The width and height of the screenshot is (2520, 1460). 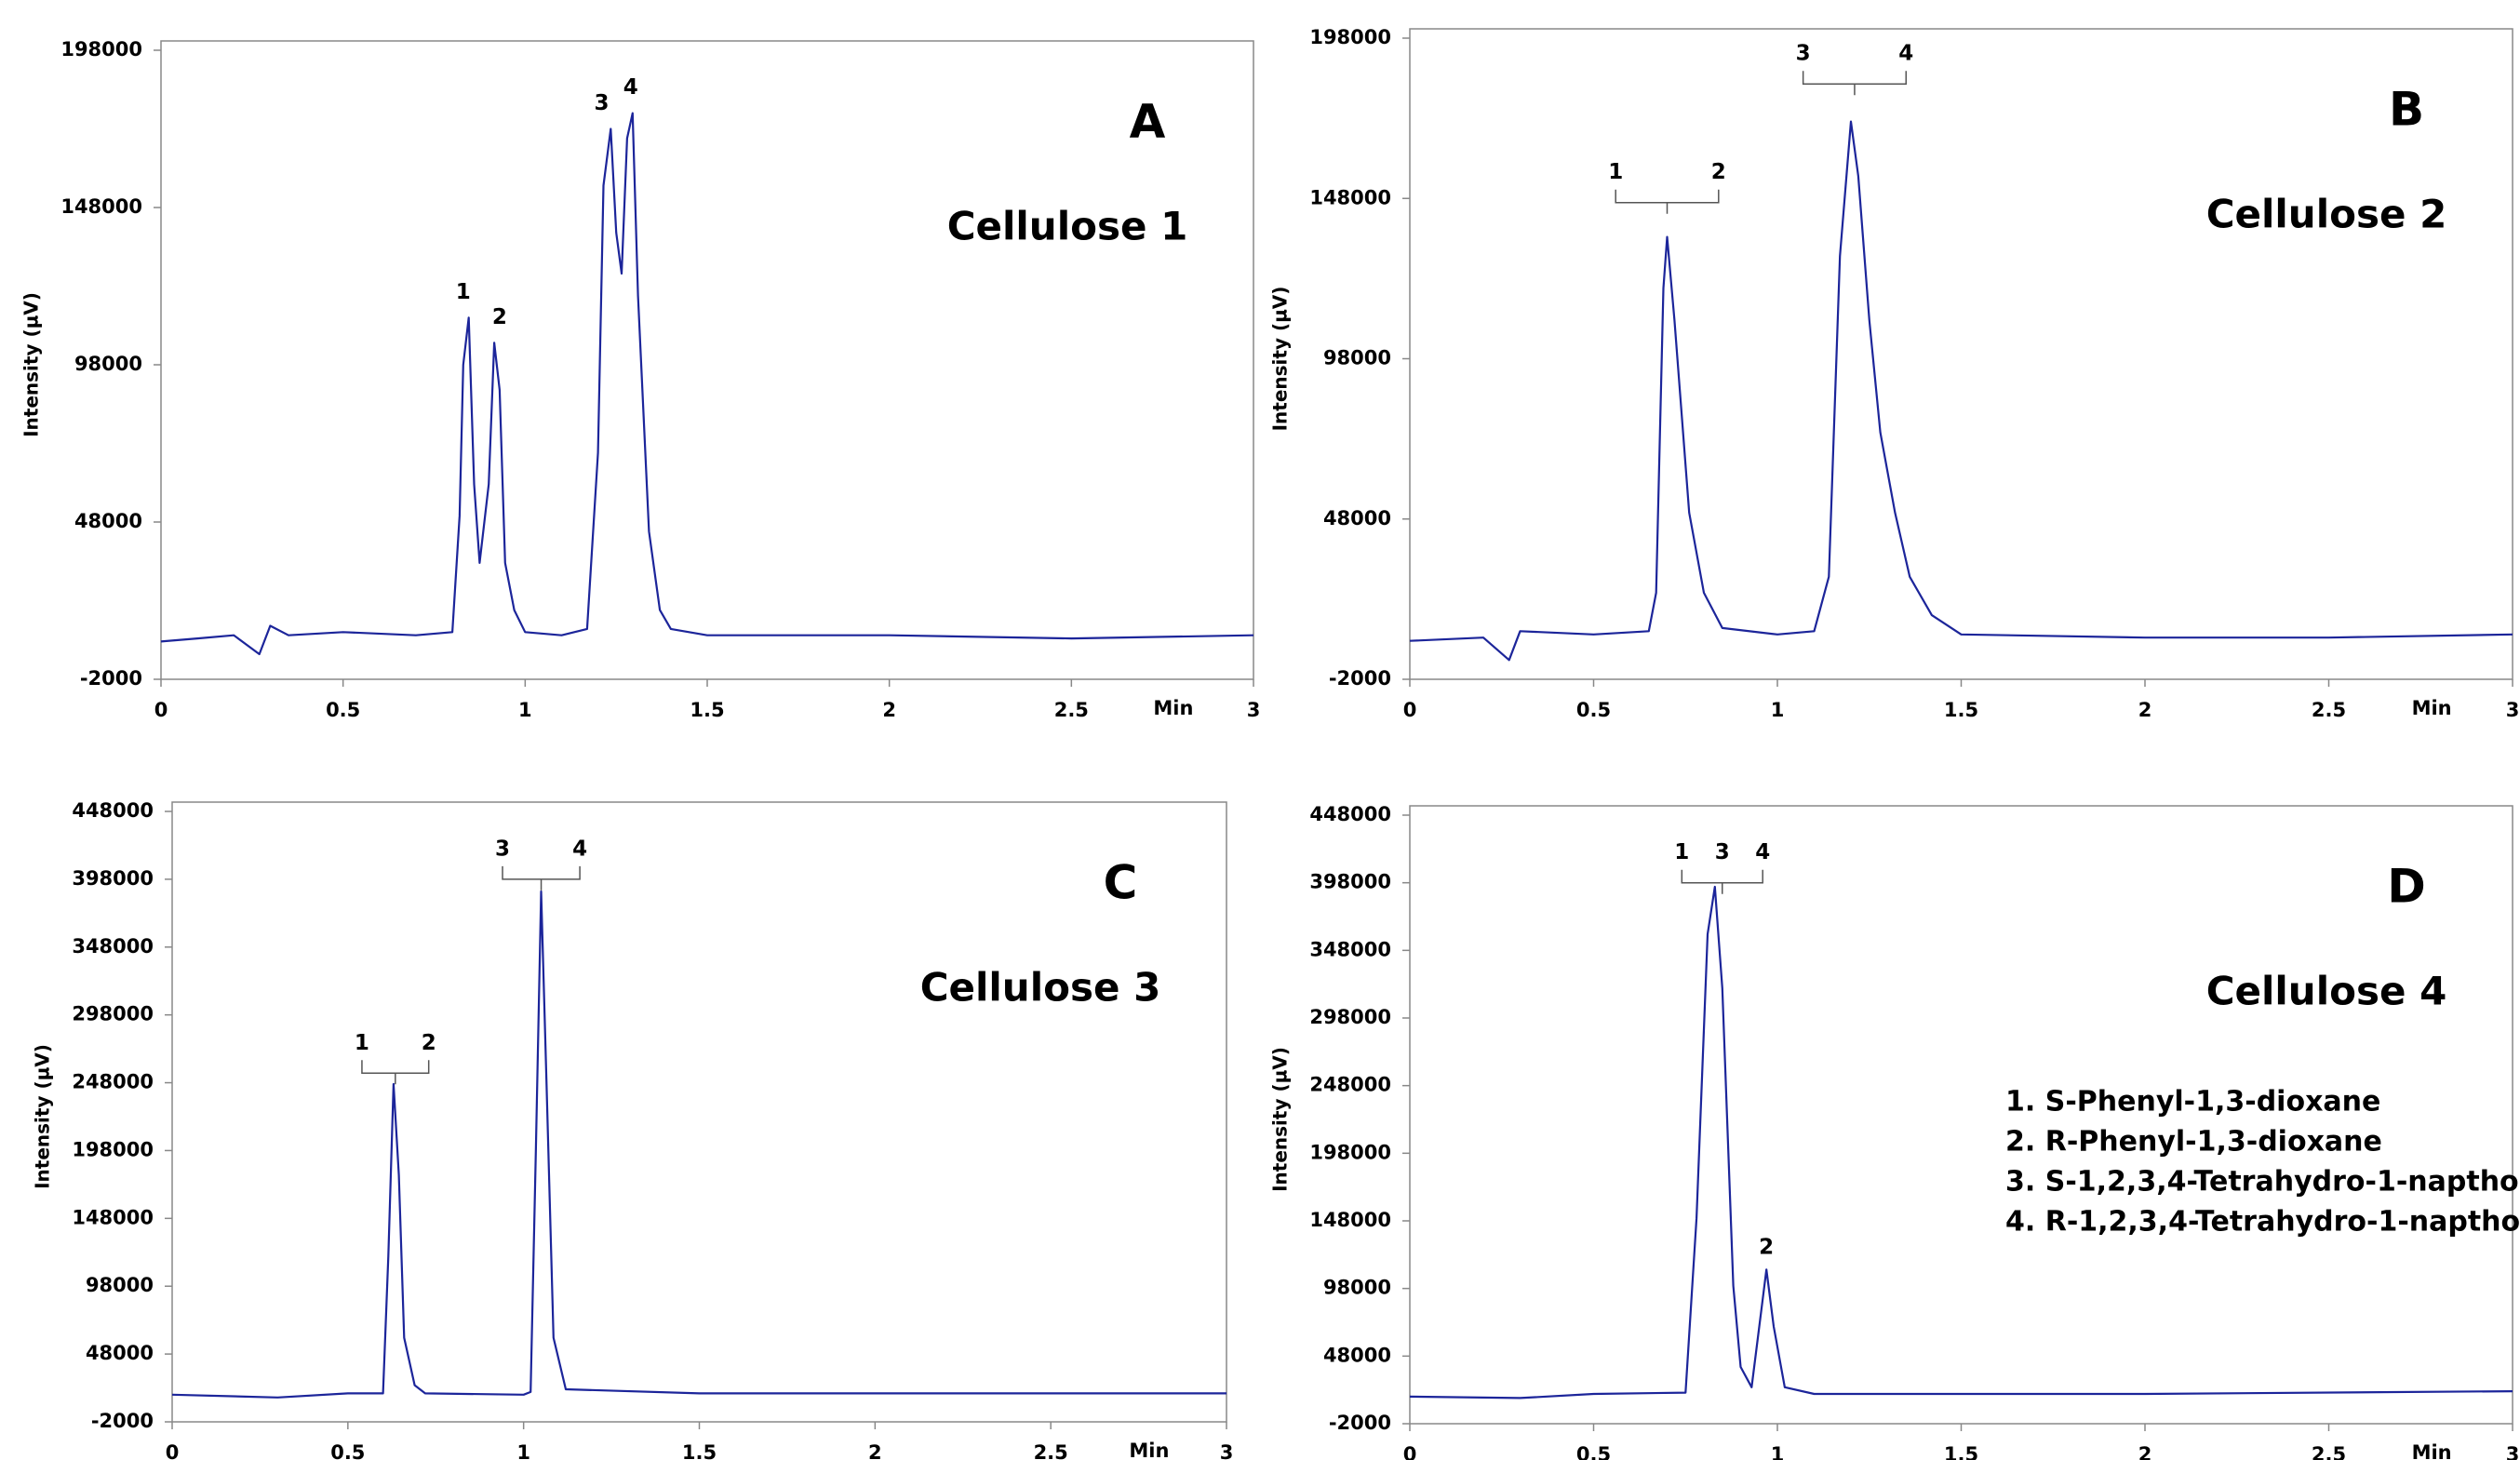 I want to click on legend-item: 3. S-1,2,3,4-Tetrahydro-1-napthol, so click(x=2262, y=1182).